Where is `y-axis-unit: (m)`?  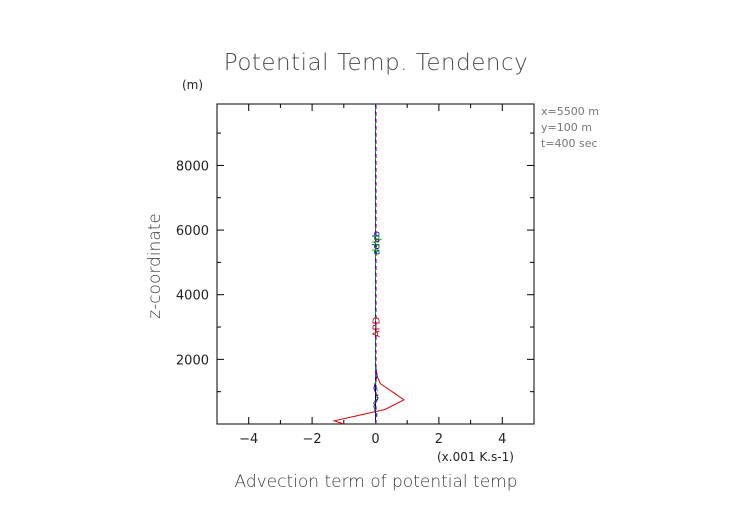
y-axis-unit: (m) is located at coordinates (192, 85).